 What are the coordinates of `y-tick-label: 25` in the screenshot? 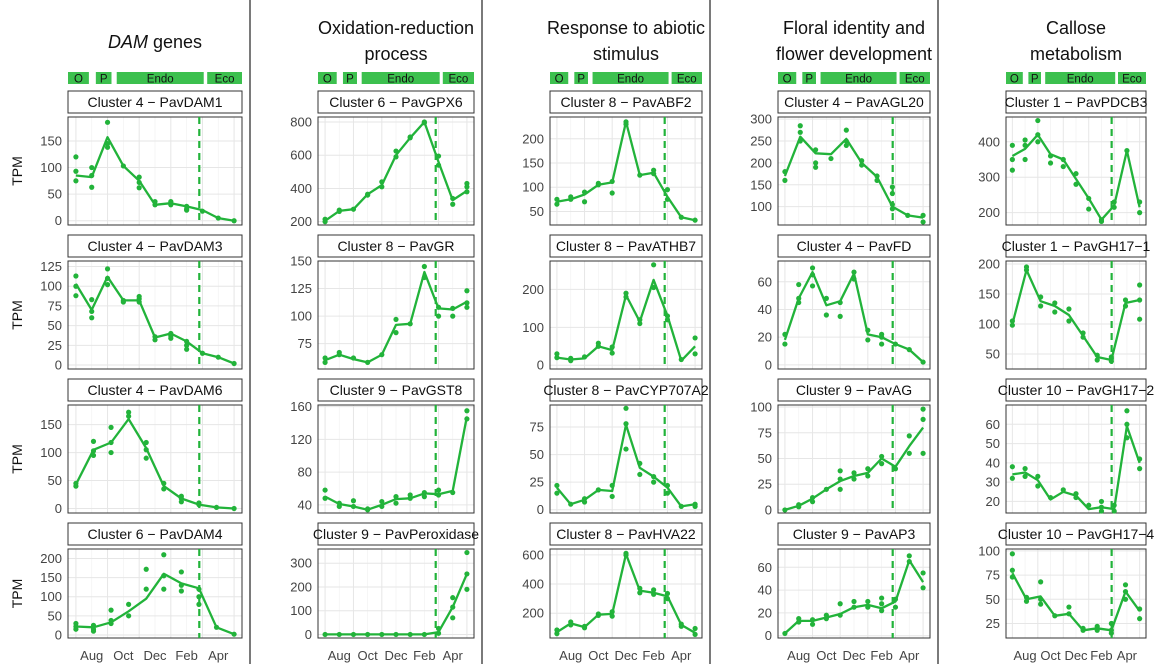 It's located at (55, 345).